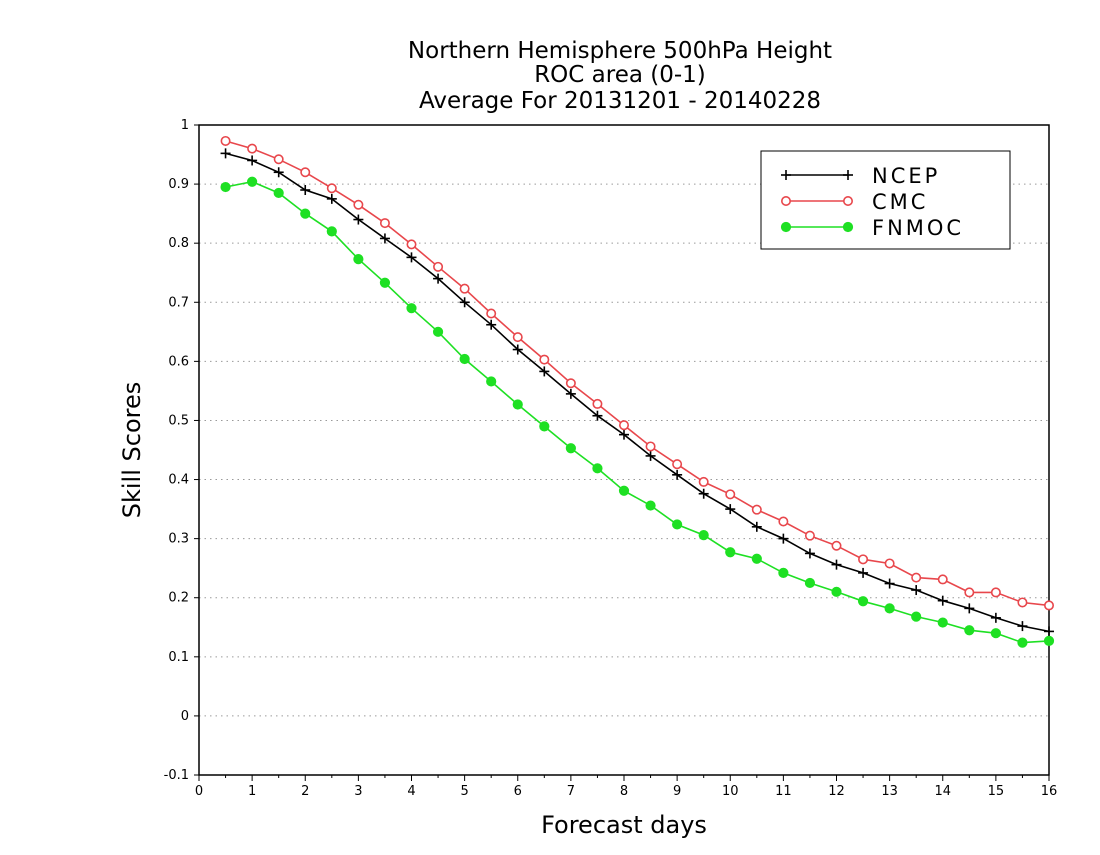 The height and width of the screenshot is (855, 1100). What do you see at coordinates (906, 176) in the screenshot?
I see `legend-label-ncep: NCEP` at bounding box center [906, 176].